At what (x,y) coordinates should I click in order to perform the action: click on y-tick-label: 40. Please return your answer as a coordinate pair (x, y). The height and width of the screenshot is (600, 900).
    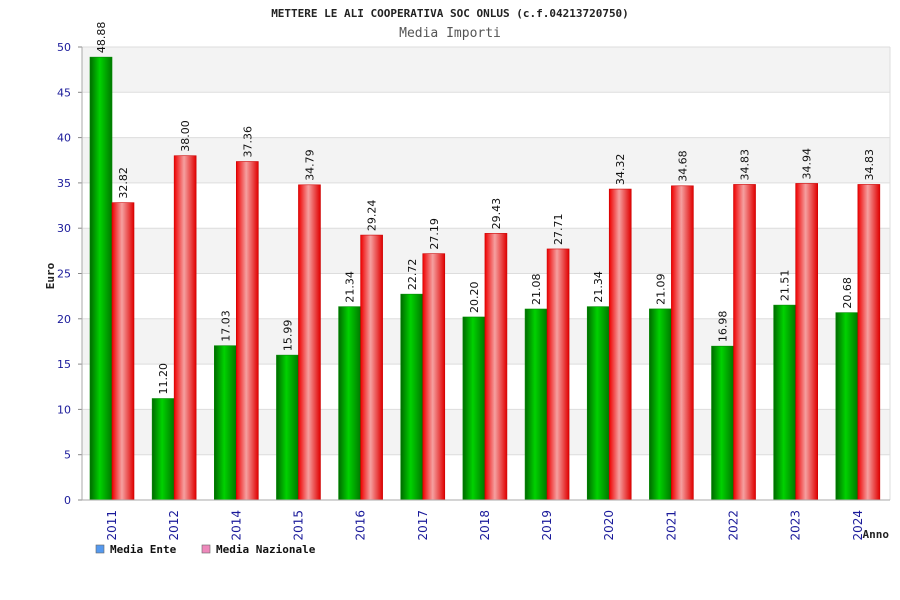
    Looking at the image, I should click on (64, 138).